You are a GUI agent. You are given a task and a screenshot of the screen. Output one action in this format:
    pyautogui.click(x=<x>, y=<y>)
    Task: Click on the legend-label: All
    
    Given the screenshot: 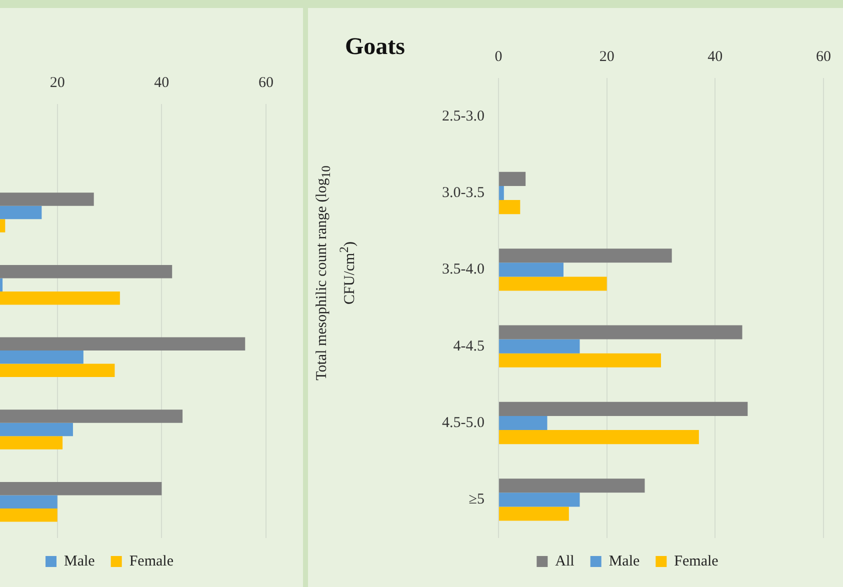 What is the action you would take?
    pyautogui.click(x=564, y=561)
    